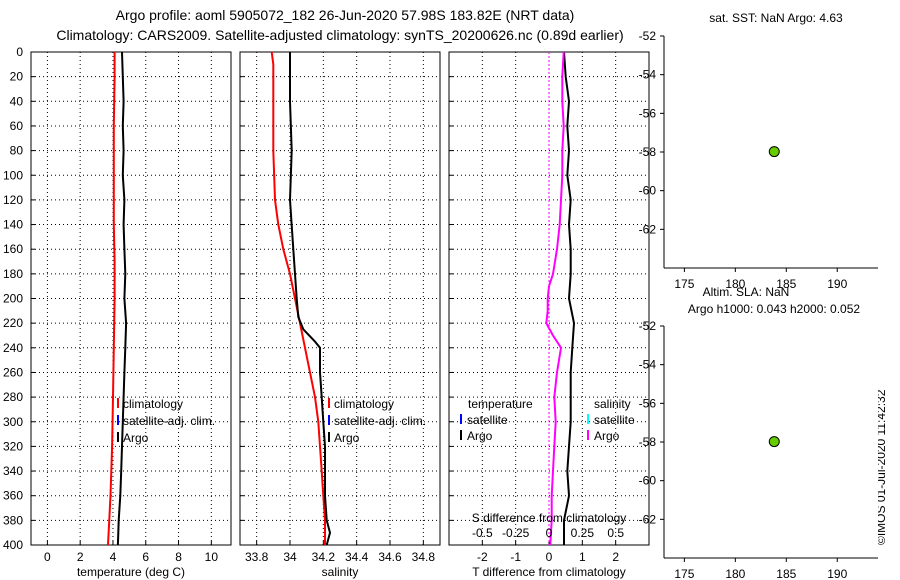  Describe the element at coordinates (424, 557) in the screenshot. I see `x-tick-label: 34.8` at that location.